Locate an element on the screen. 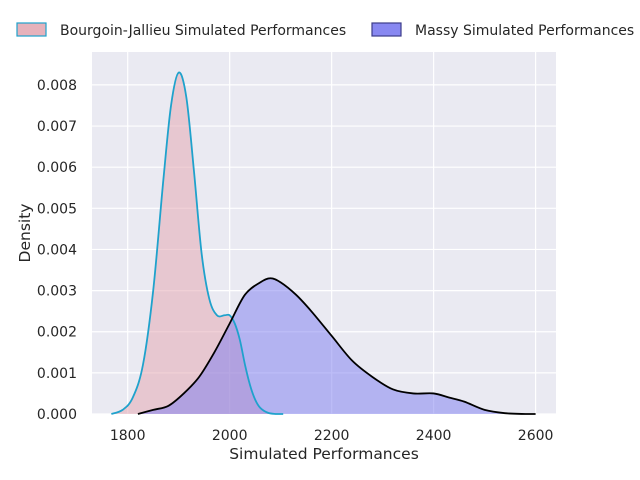 This screenshot has height=480, width=640. legend-label-massy: Massy Simulated Performances is located at coordinates (524, 31).